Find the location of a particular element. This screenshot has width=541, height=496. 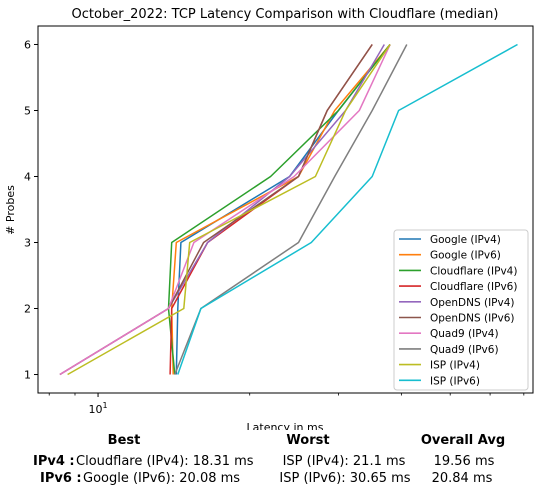

legend-label: Google (IPv4) is located at coordinates (465, 240).